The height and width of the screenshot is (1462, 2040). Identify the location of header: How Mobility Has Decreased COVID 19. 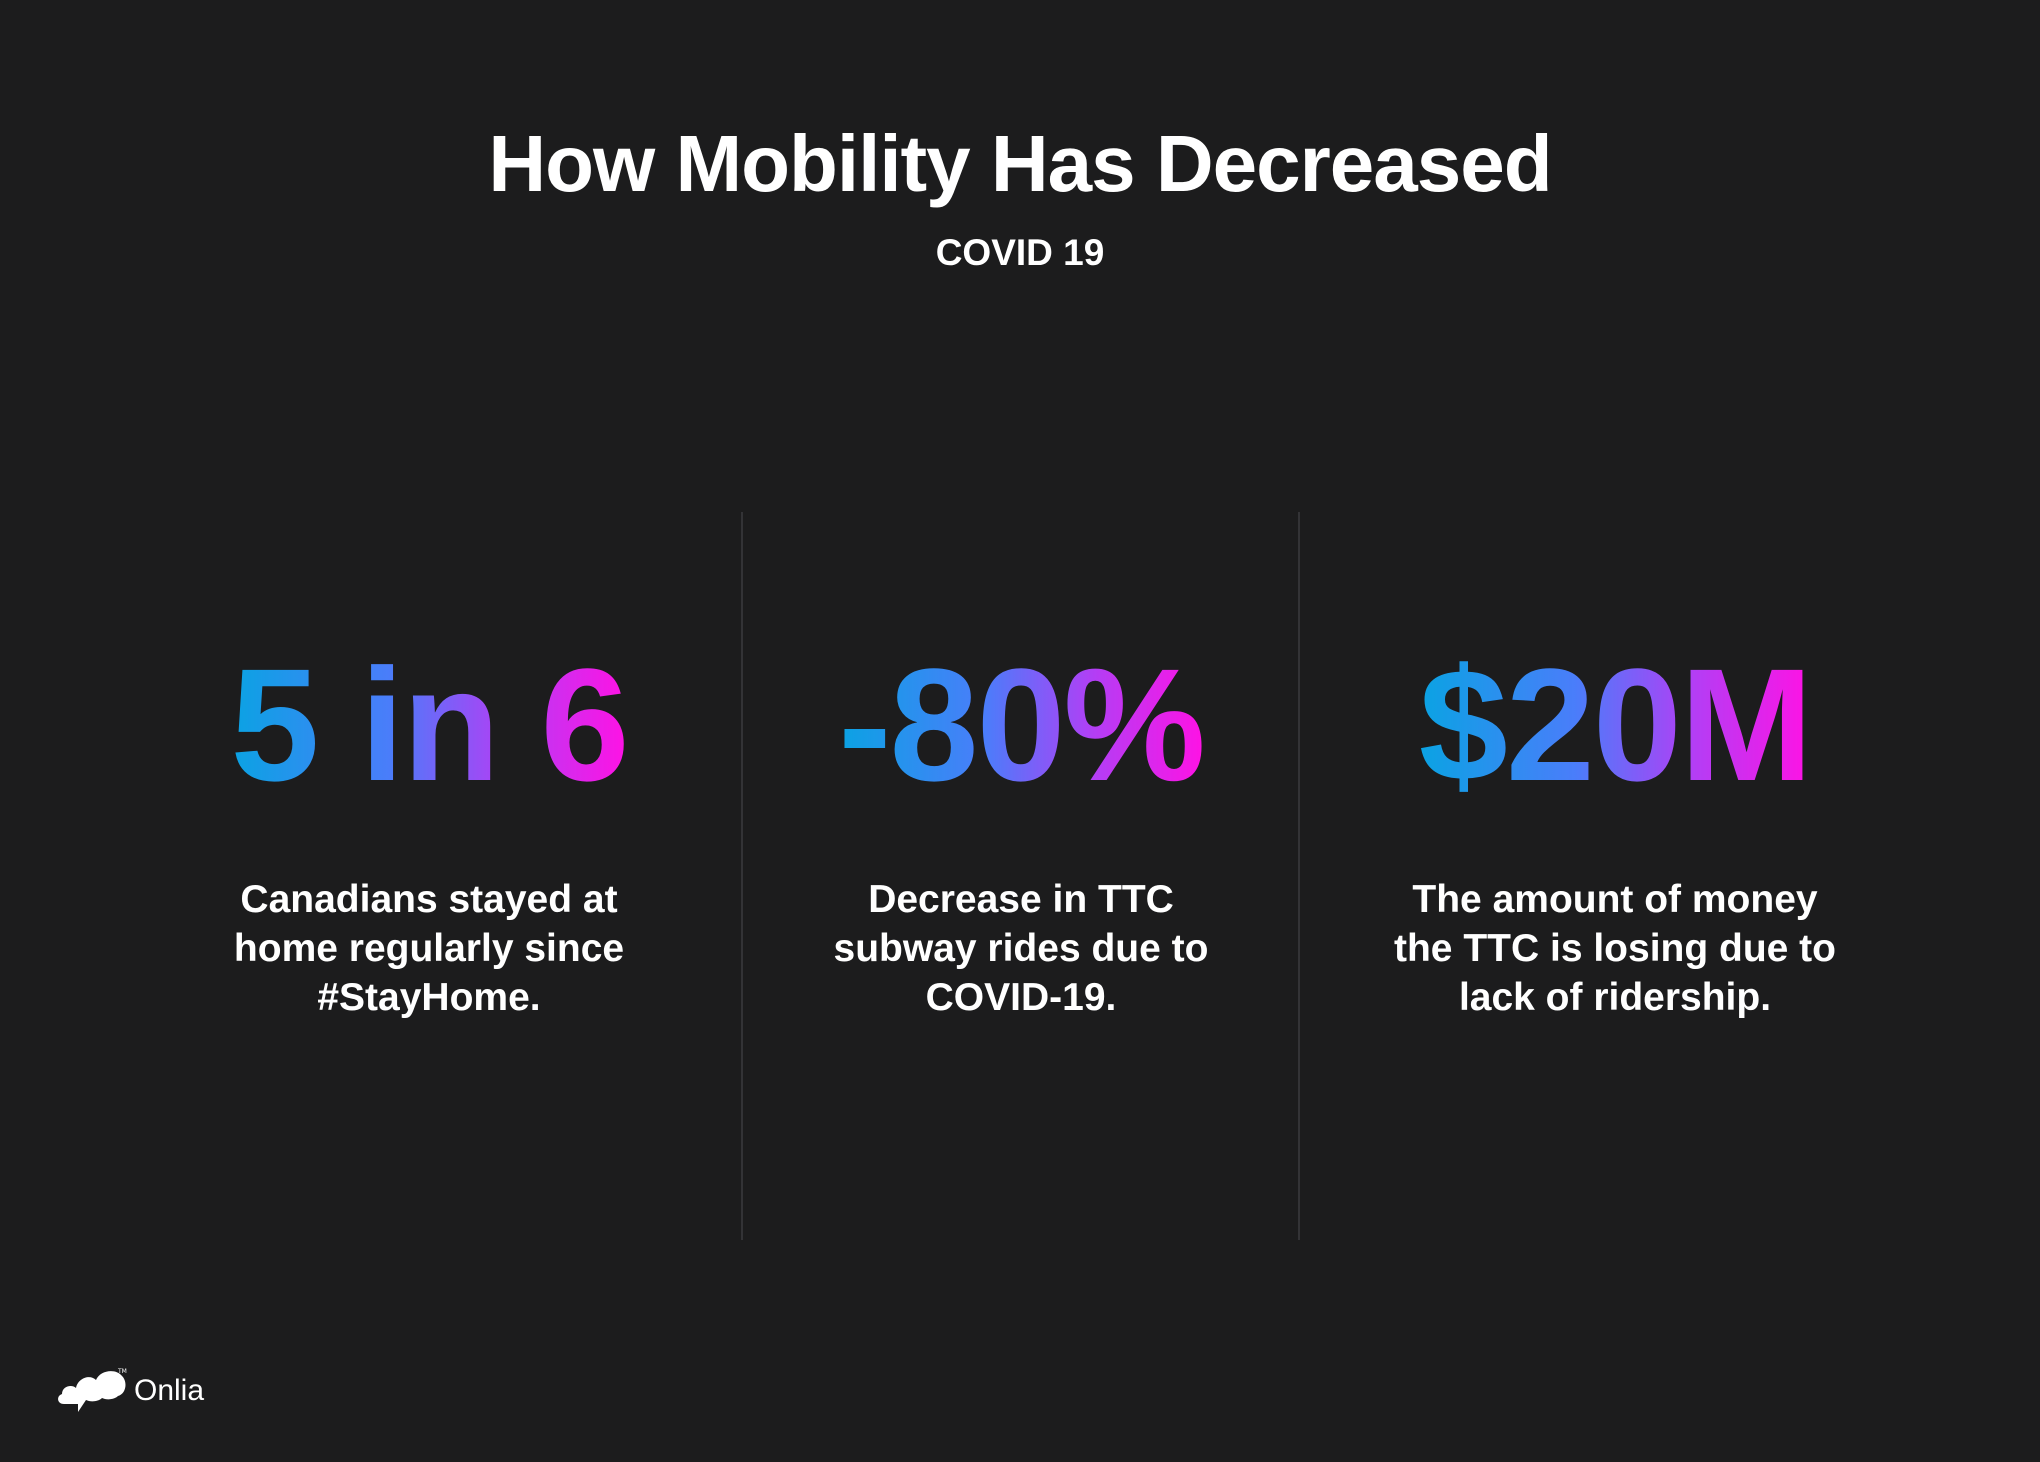
(1020, 196).